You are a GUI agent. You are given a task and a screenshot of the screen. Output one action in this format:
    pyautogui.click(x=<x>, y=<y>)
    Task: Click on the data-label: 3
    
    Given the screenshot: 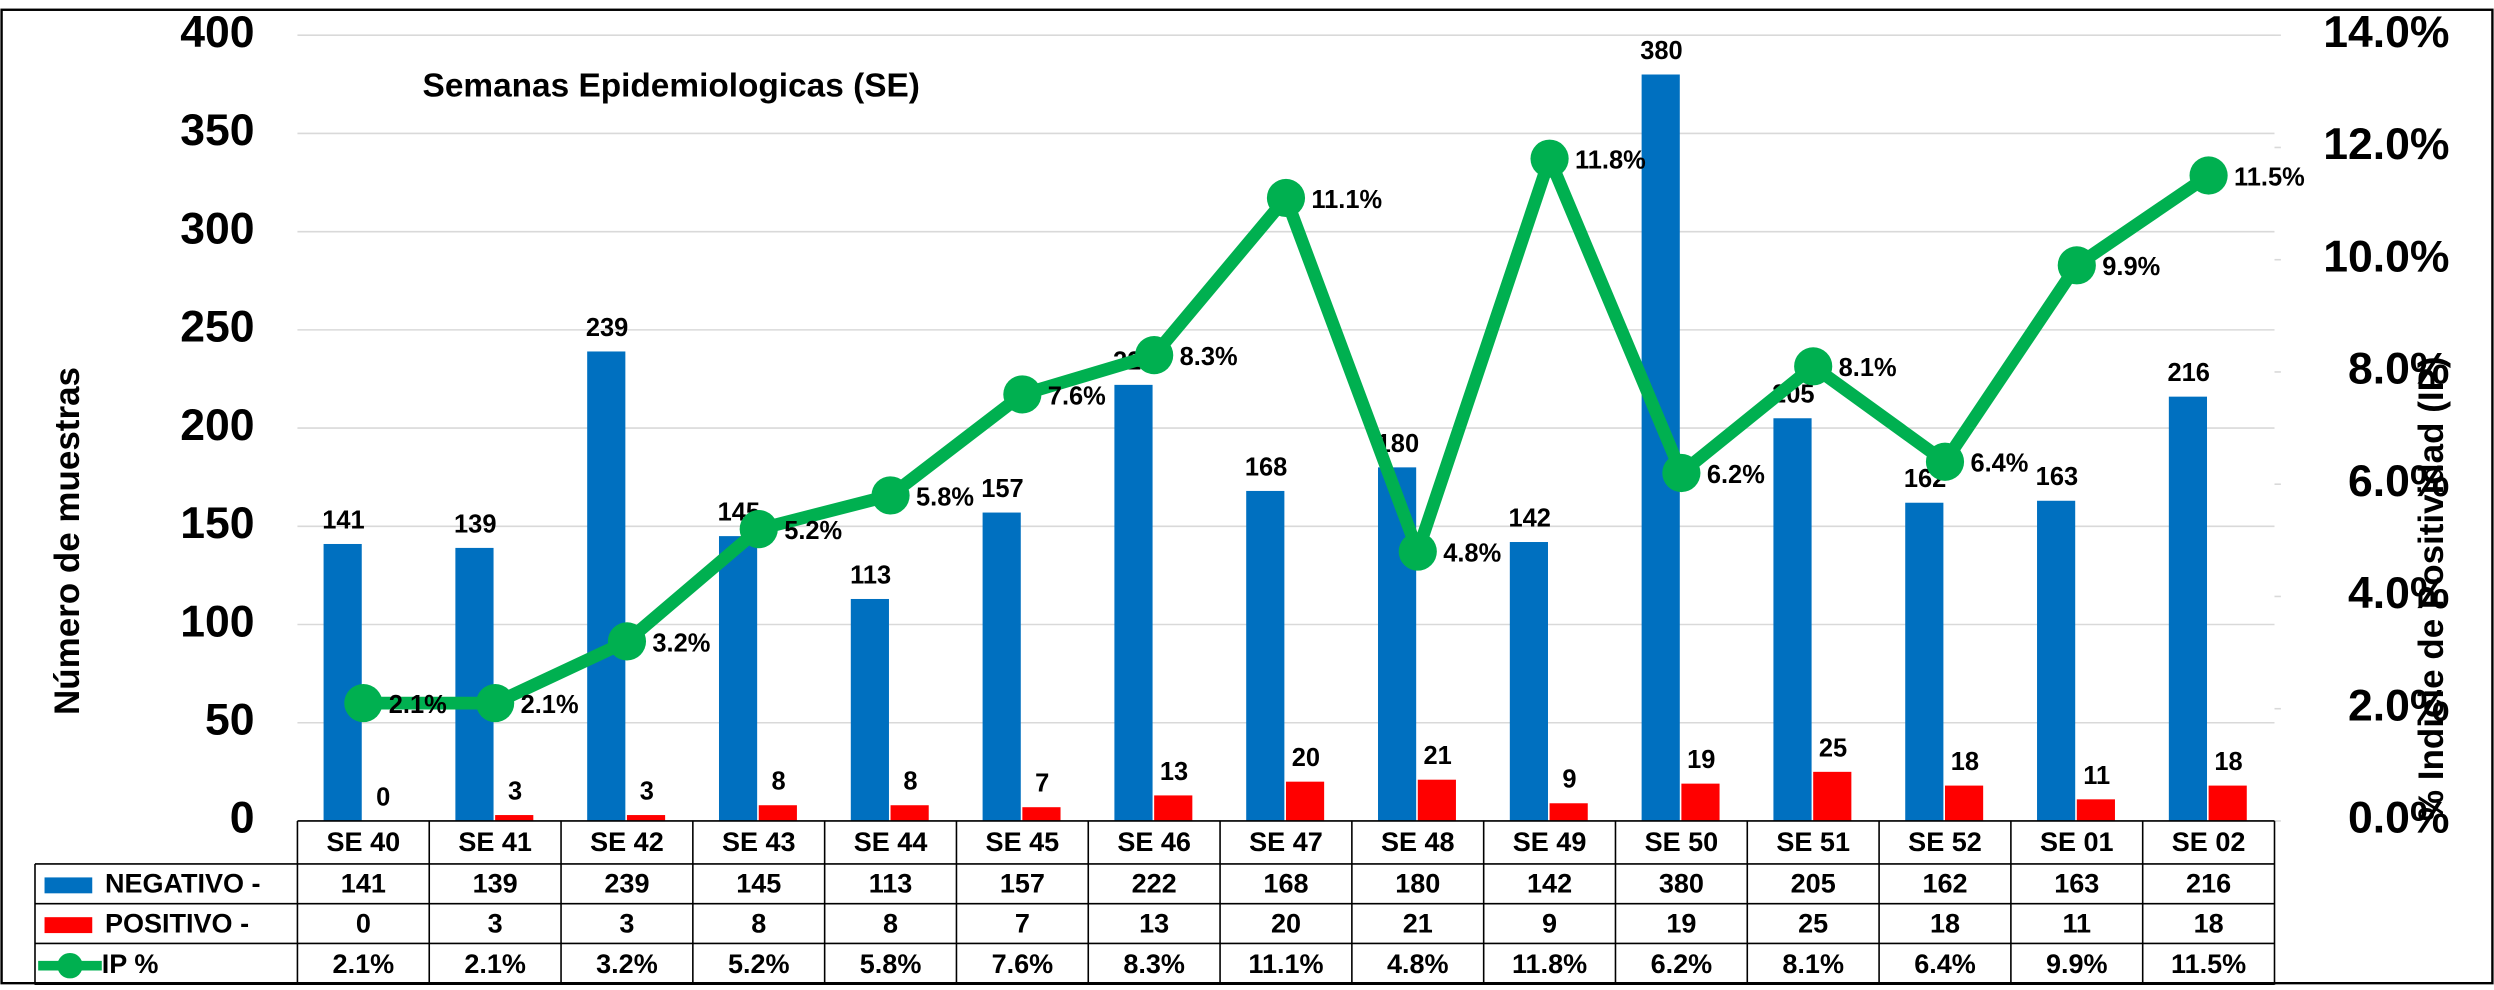 What is the action you would take?
    pyautogui.click(x=515, y=792)
    